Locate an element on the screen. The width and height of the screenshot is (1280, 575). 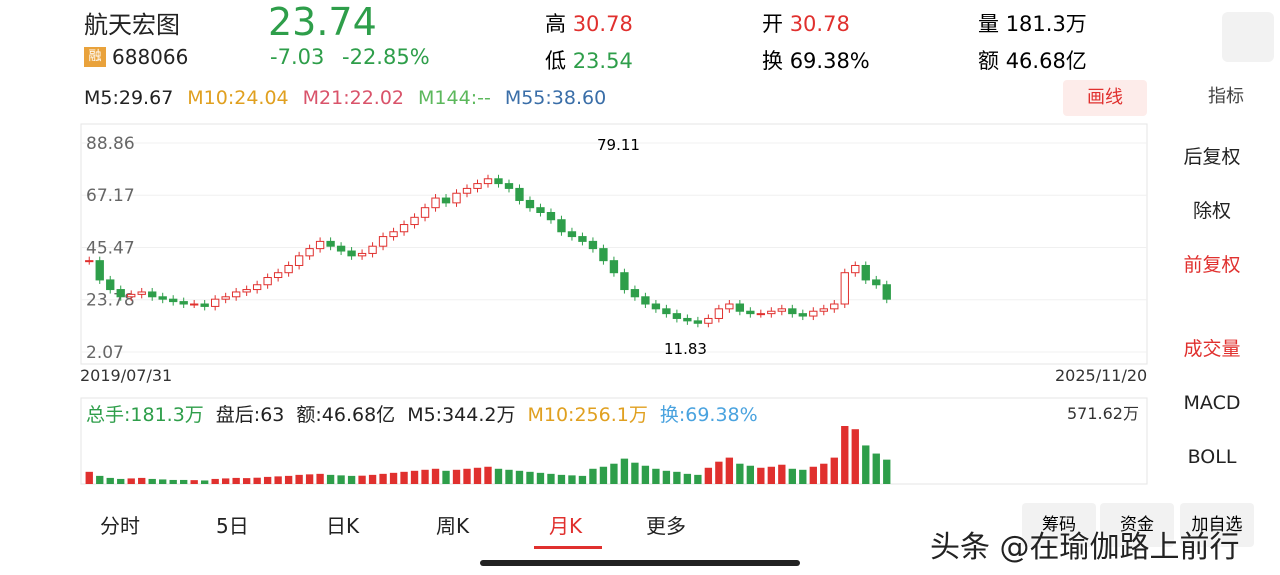
y-tick-label: 67.17 is located at coordinates (110, 196).